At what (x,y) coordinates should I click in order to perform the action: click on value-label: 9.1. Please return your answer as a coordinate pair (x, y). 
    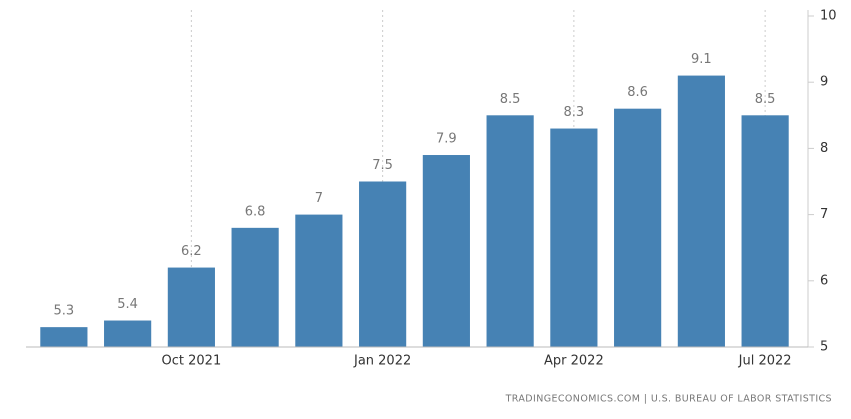
    Looking at the image, I should click on (701, 59).